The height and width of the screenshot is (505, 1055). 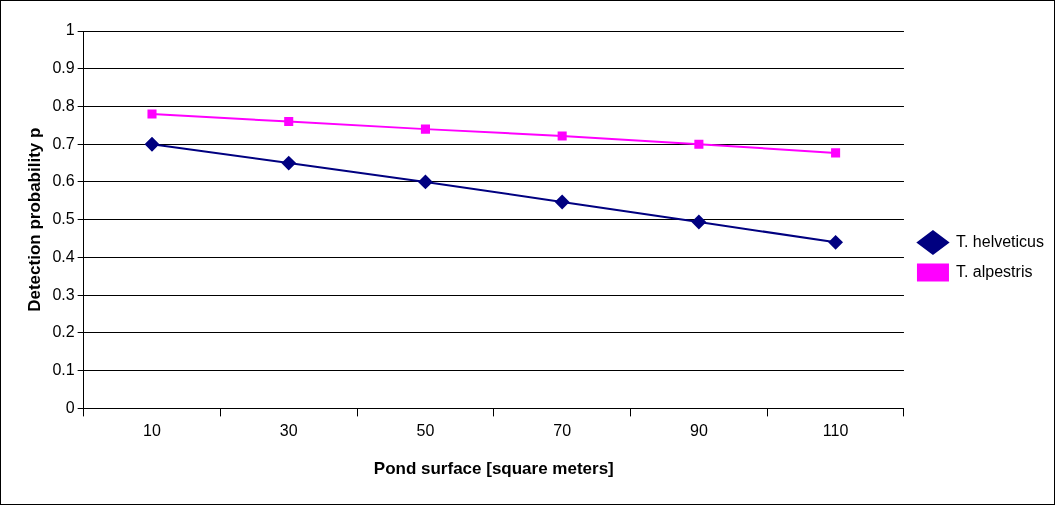 What do you see at coordinates (152, 431) in the screenshot?
I see `x-tick-label: 10` at bounding box center [152, 431].